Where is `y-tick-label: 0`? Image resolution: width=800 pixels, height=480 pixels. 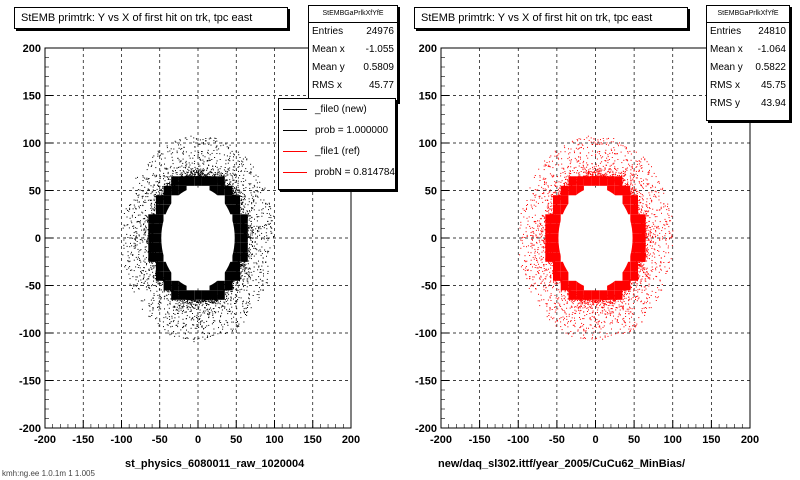
y-tick-label: 0 is located at coordinates (38, 239).